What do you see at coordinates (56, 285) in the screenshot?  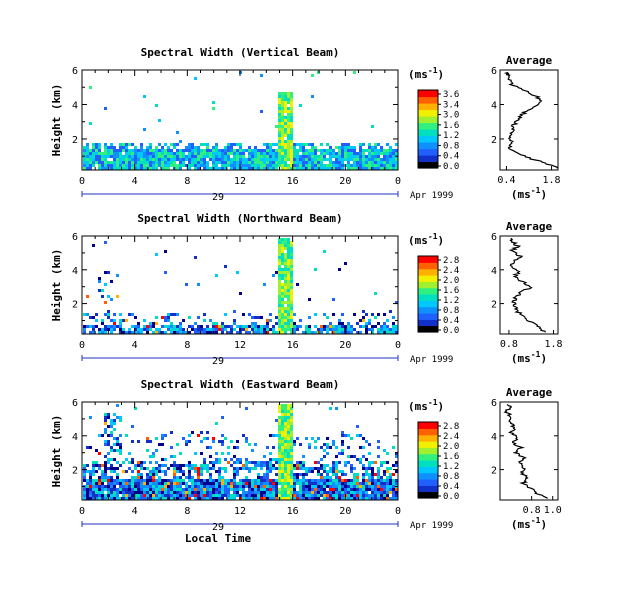 I see `y-axis-label: Height (km)` at bounding box center [56, 285].